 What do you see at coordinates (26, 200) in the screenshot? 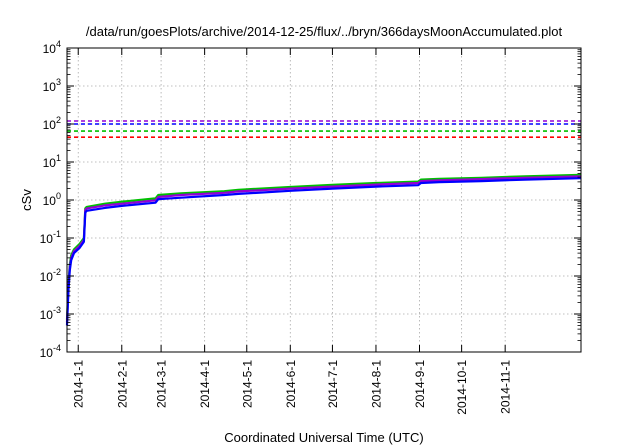
I see `y-axis-label: cSv` at bounding box center [26, 200].